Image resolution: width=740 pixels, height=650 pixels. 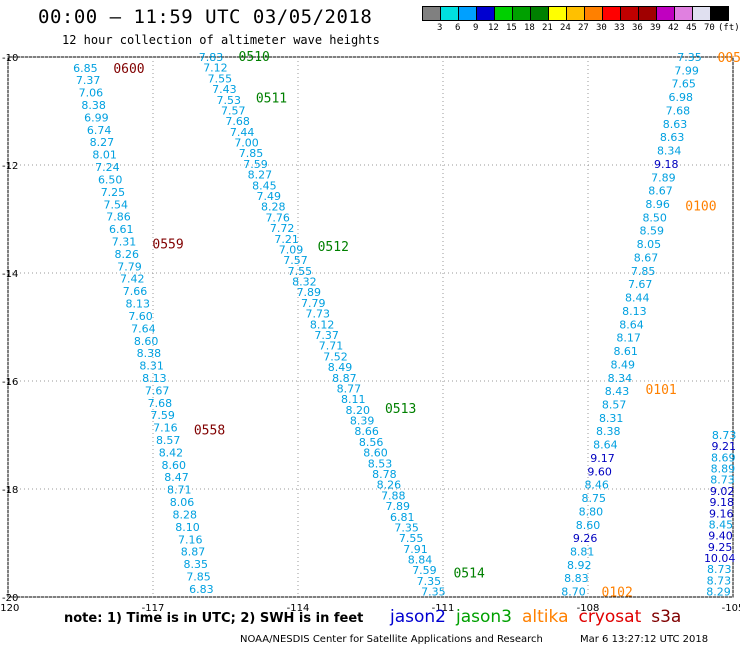 I want to click on colorbar-label: 30, so click(x=601, y=28).